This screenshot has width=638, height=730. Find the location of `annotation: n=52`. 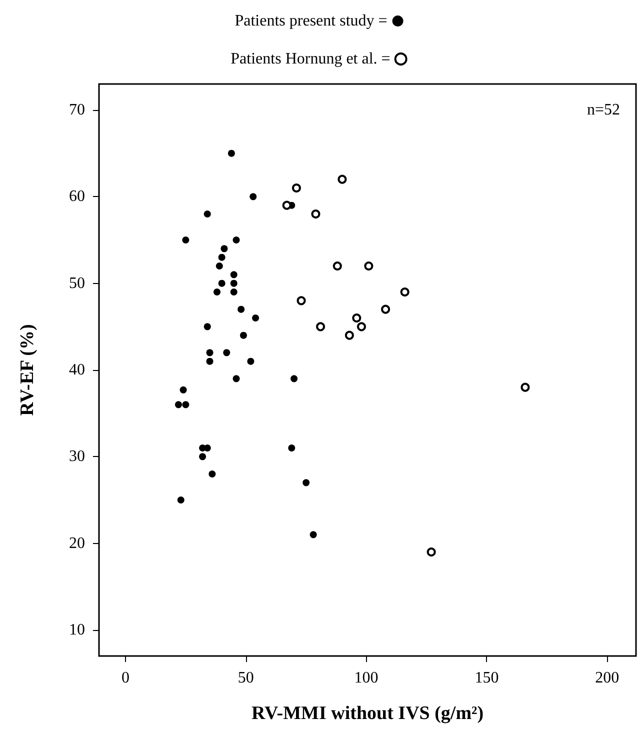

annotation: n=52 is located at coordinates (603, 110).